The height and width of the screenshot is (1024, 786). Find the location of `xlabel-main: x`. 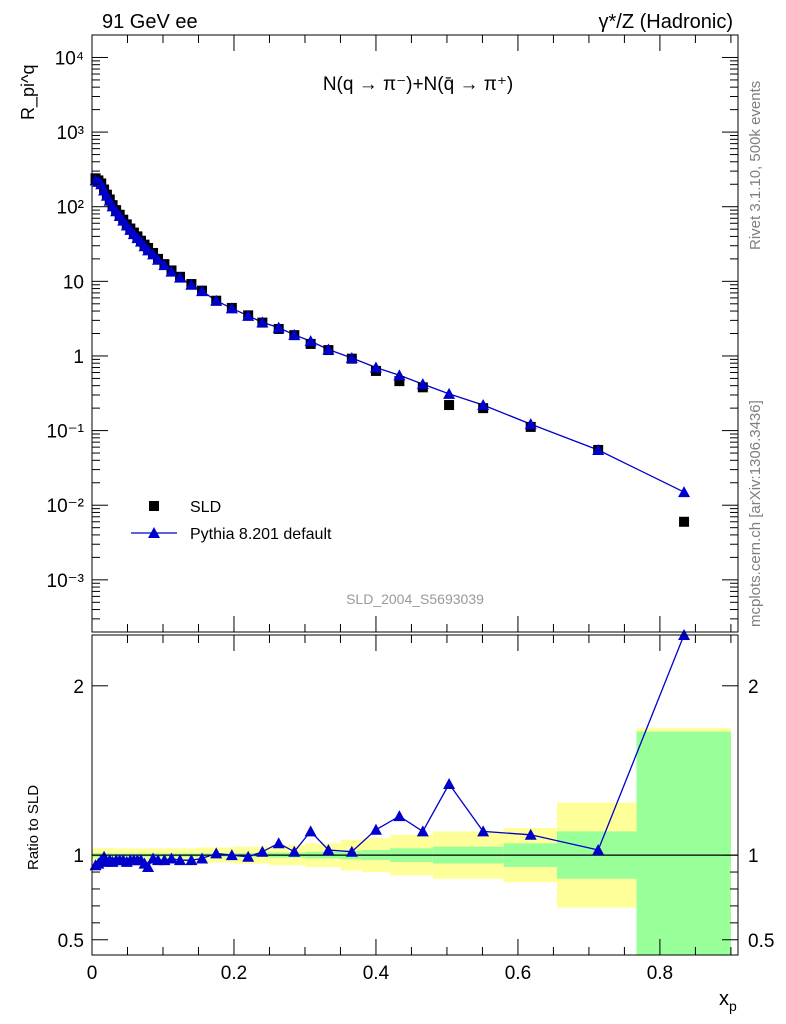

xlabel-main: x is located at coordinates (724, 999).